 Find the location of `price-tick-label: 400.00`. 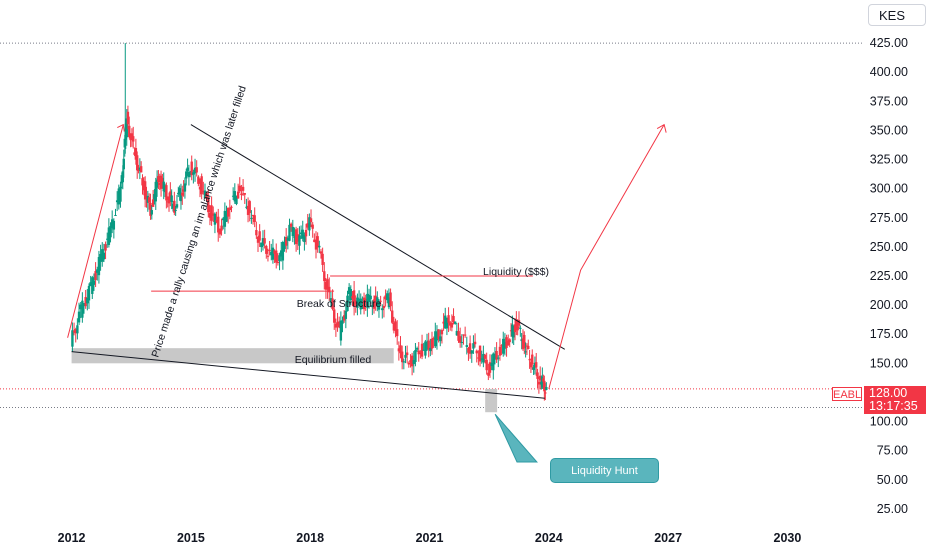

price-tick-label: 400.00 is located at coordinates (889, 72).